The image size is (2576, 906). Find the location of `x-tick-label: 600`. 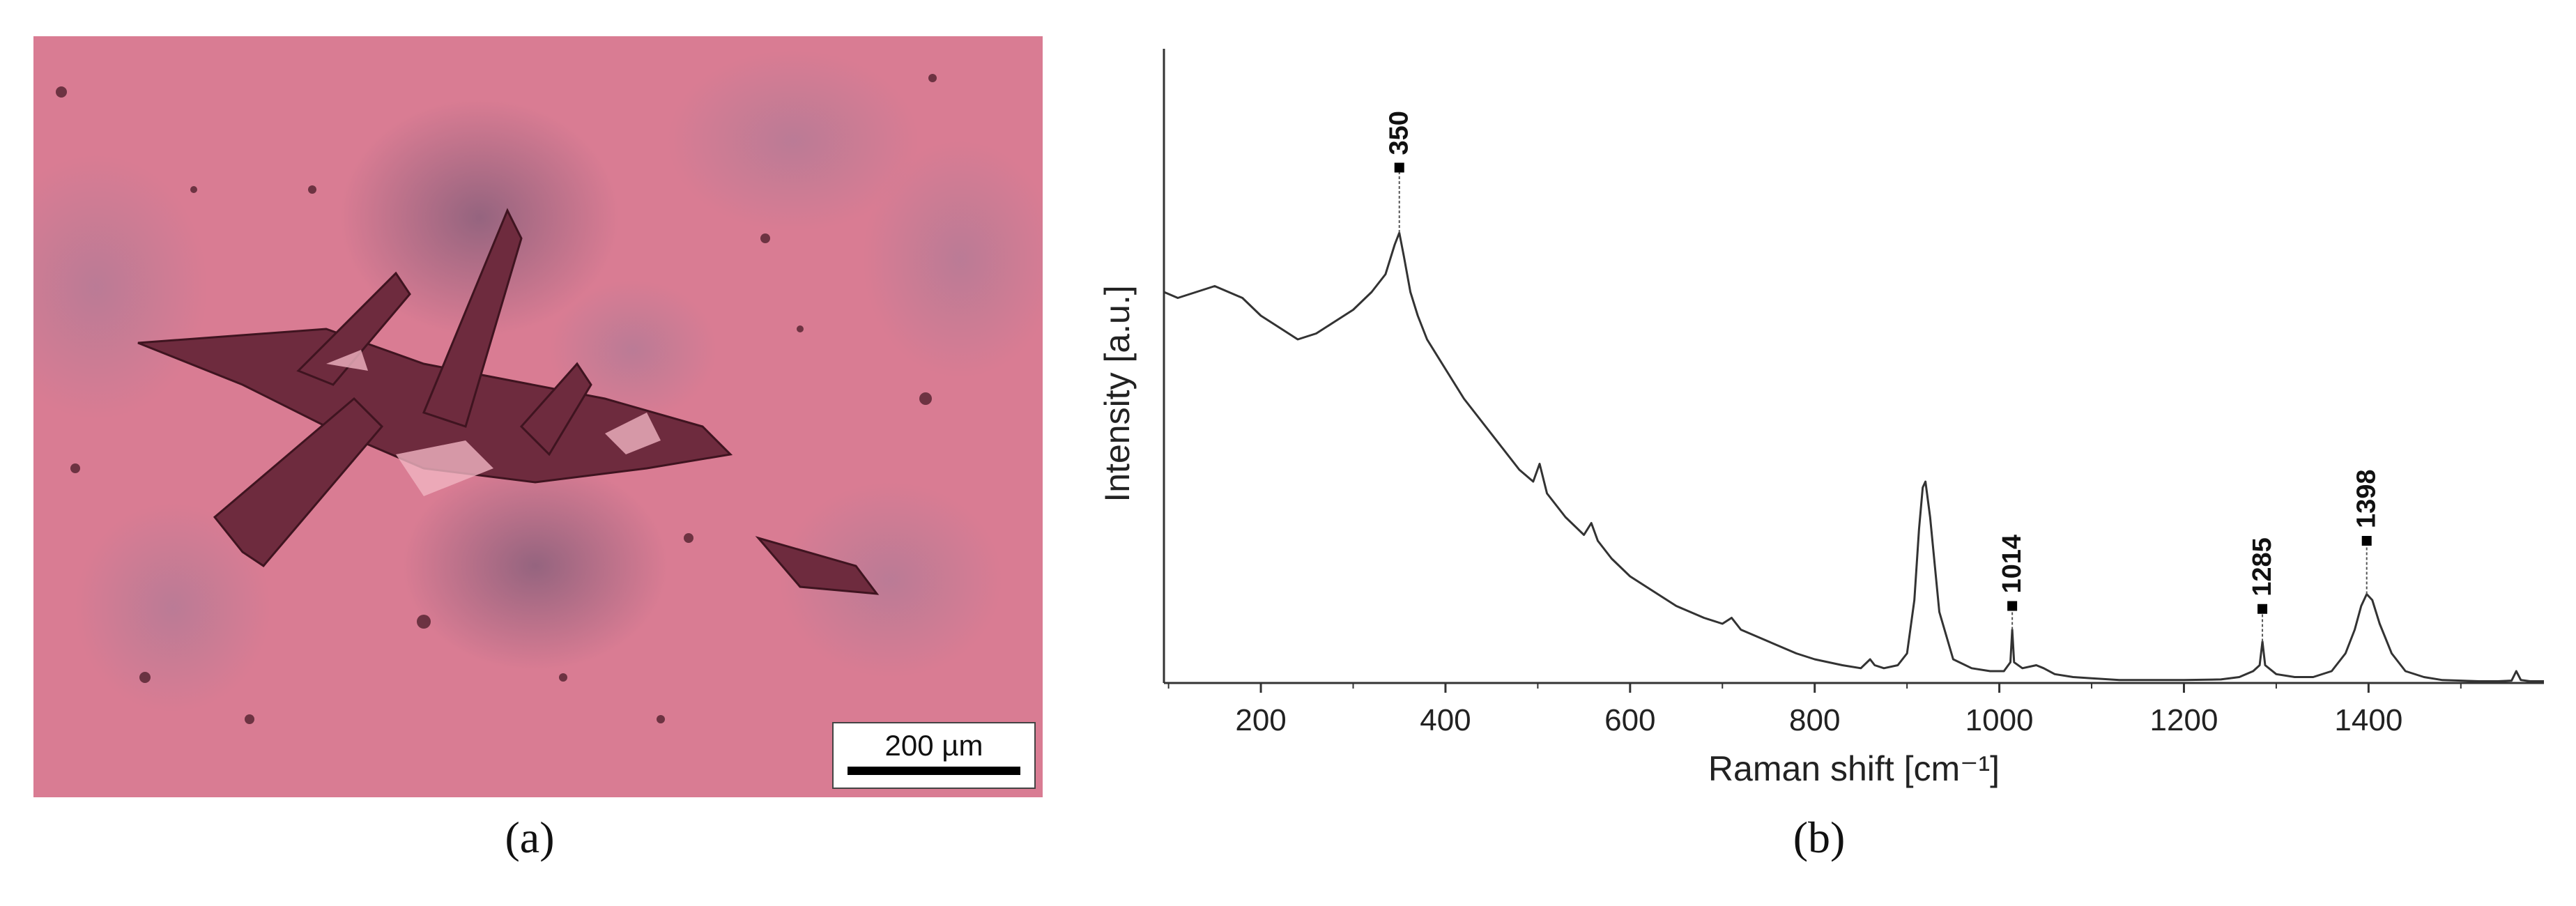

x-tick-label: 600 is located at coordinates (1629, 720).